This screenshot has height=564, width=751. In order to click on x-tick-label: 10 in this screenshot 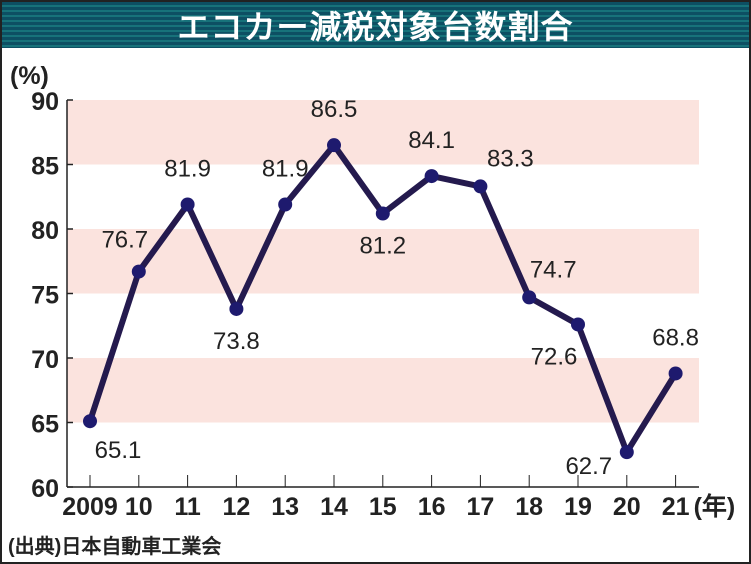, I will do `click(139, 507)`.